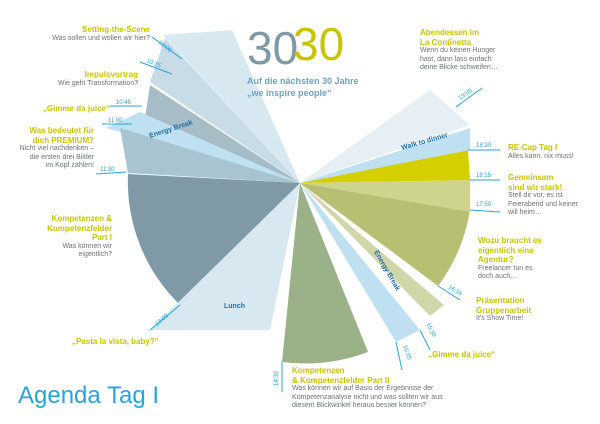  Describe the element at coordinates (484, 176) in the screenshot. I see `time-label: 18:15` at that location.